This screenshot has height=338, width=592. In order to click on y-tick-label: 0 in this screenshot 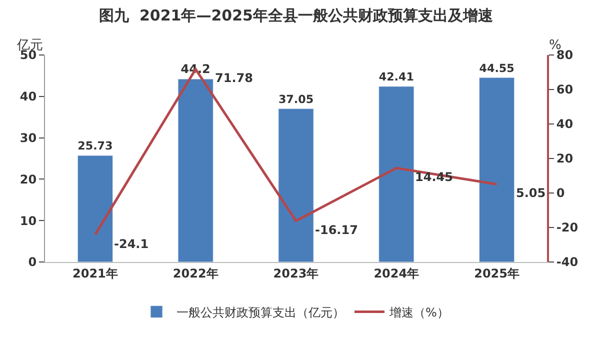, I will do `click(32, 262)`.